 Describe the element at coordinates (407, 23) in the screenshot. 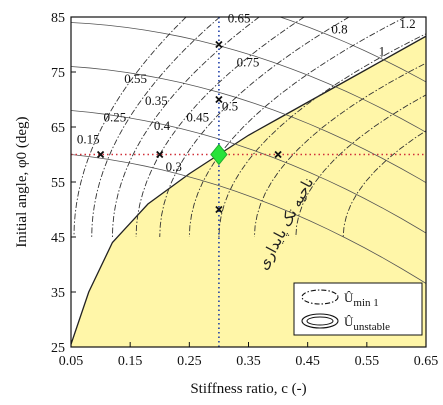

I see `contour-label: 1.2` at that location.